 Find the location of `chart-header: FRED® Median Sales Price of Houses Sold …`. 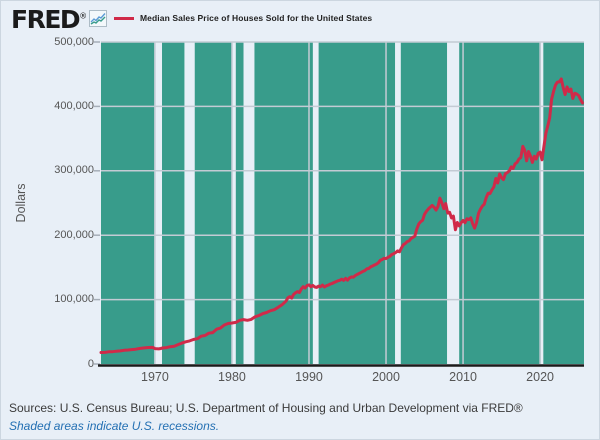

chart-header: FRED® Median Sales Price of Houses Sold … is located at coordinates (300, 21).